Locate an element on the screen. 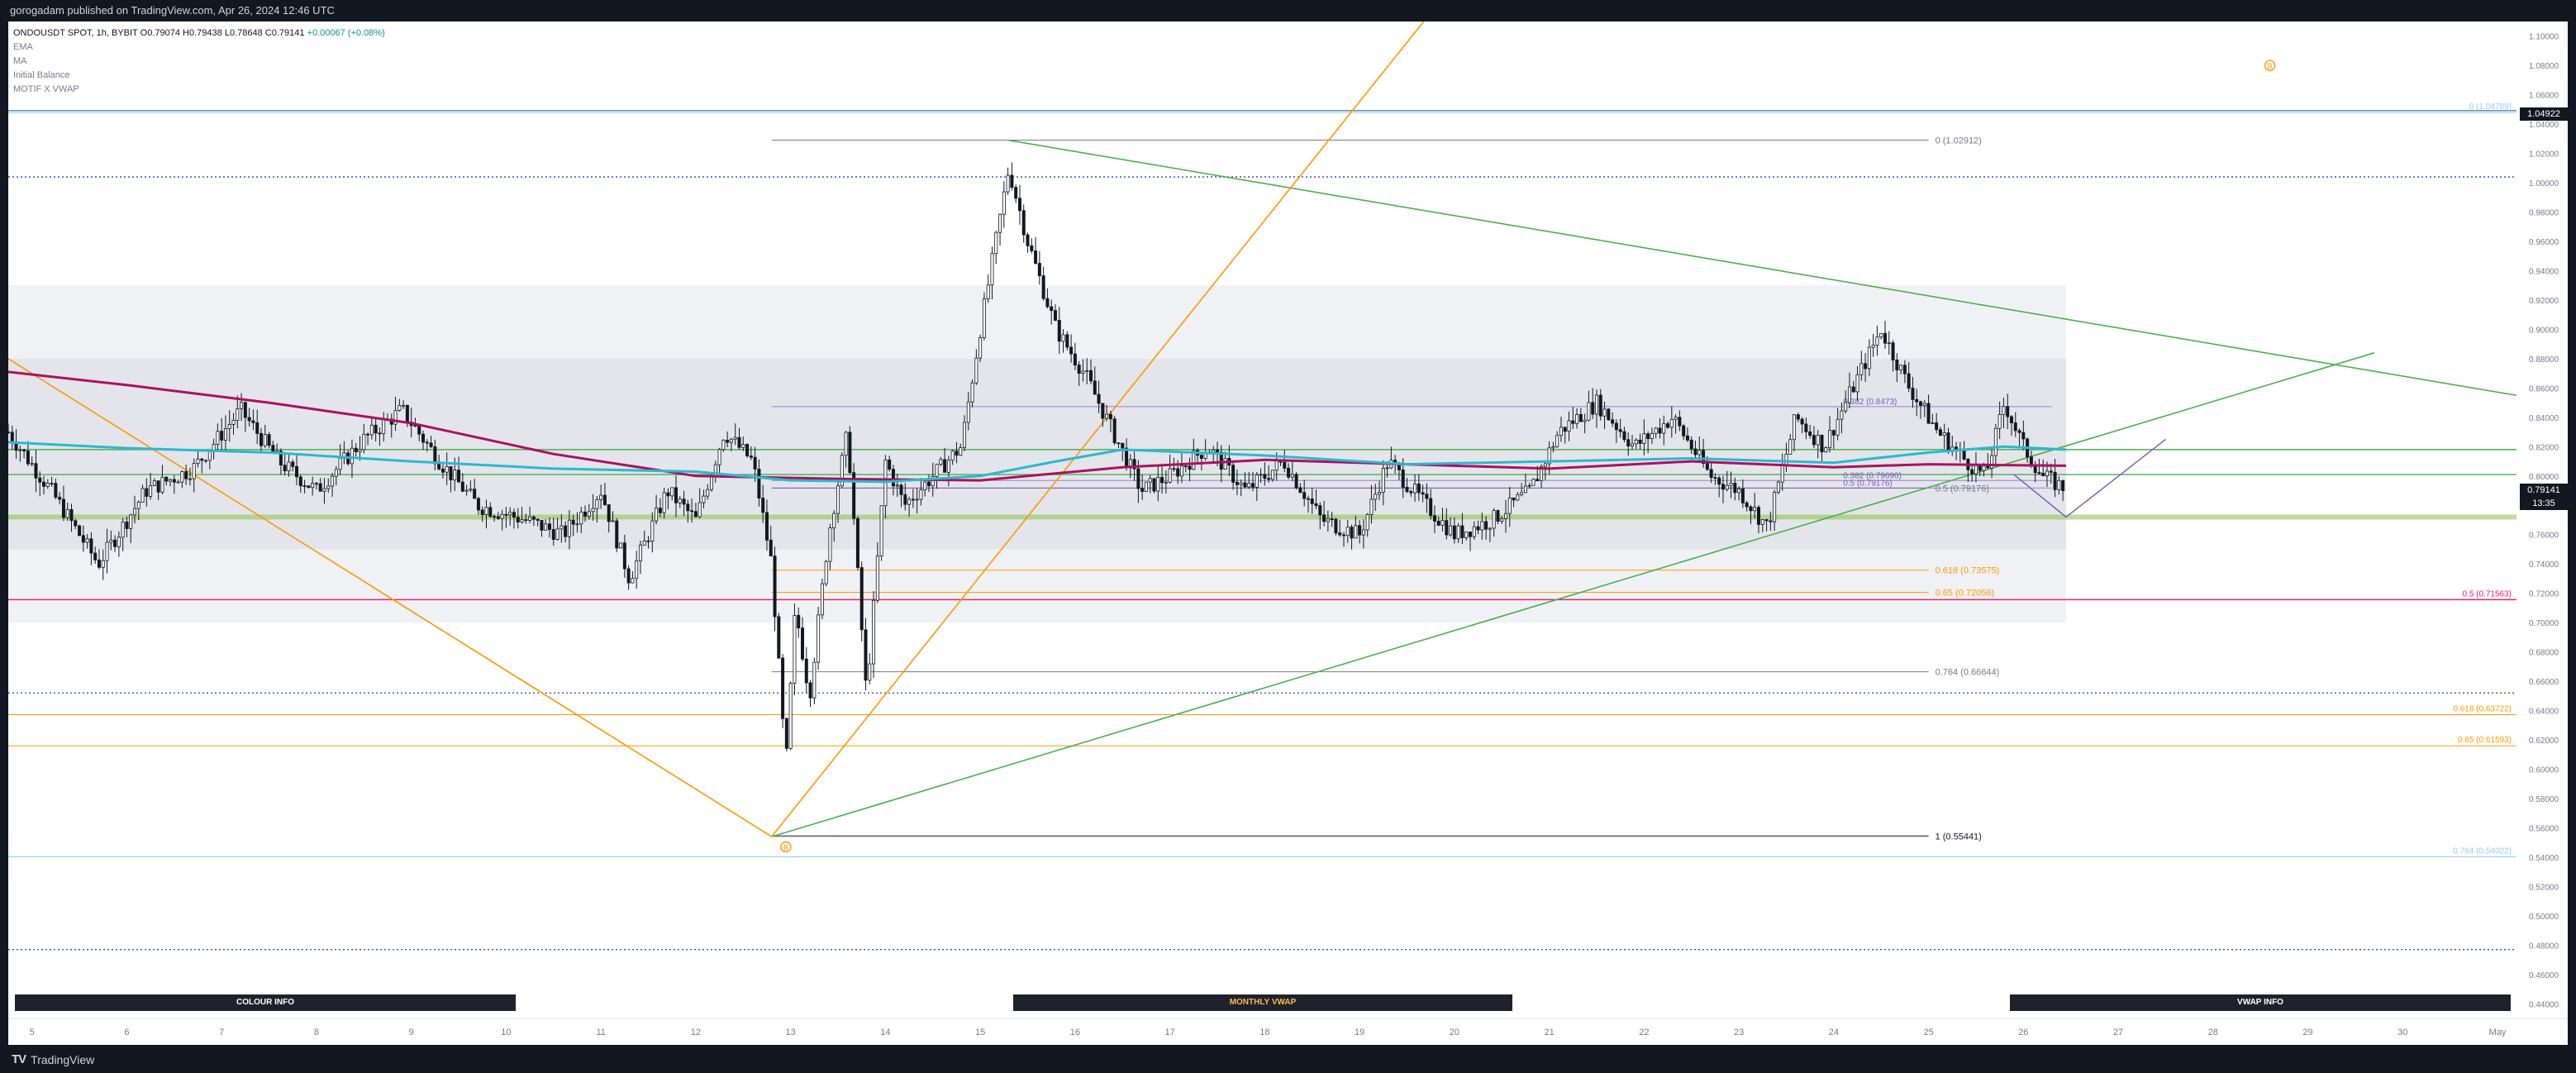 This screenshot has width=2576, height=1073. indicator-initial-balance: Initial Balance is located at coordinates (42, 75).